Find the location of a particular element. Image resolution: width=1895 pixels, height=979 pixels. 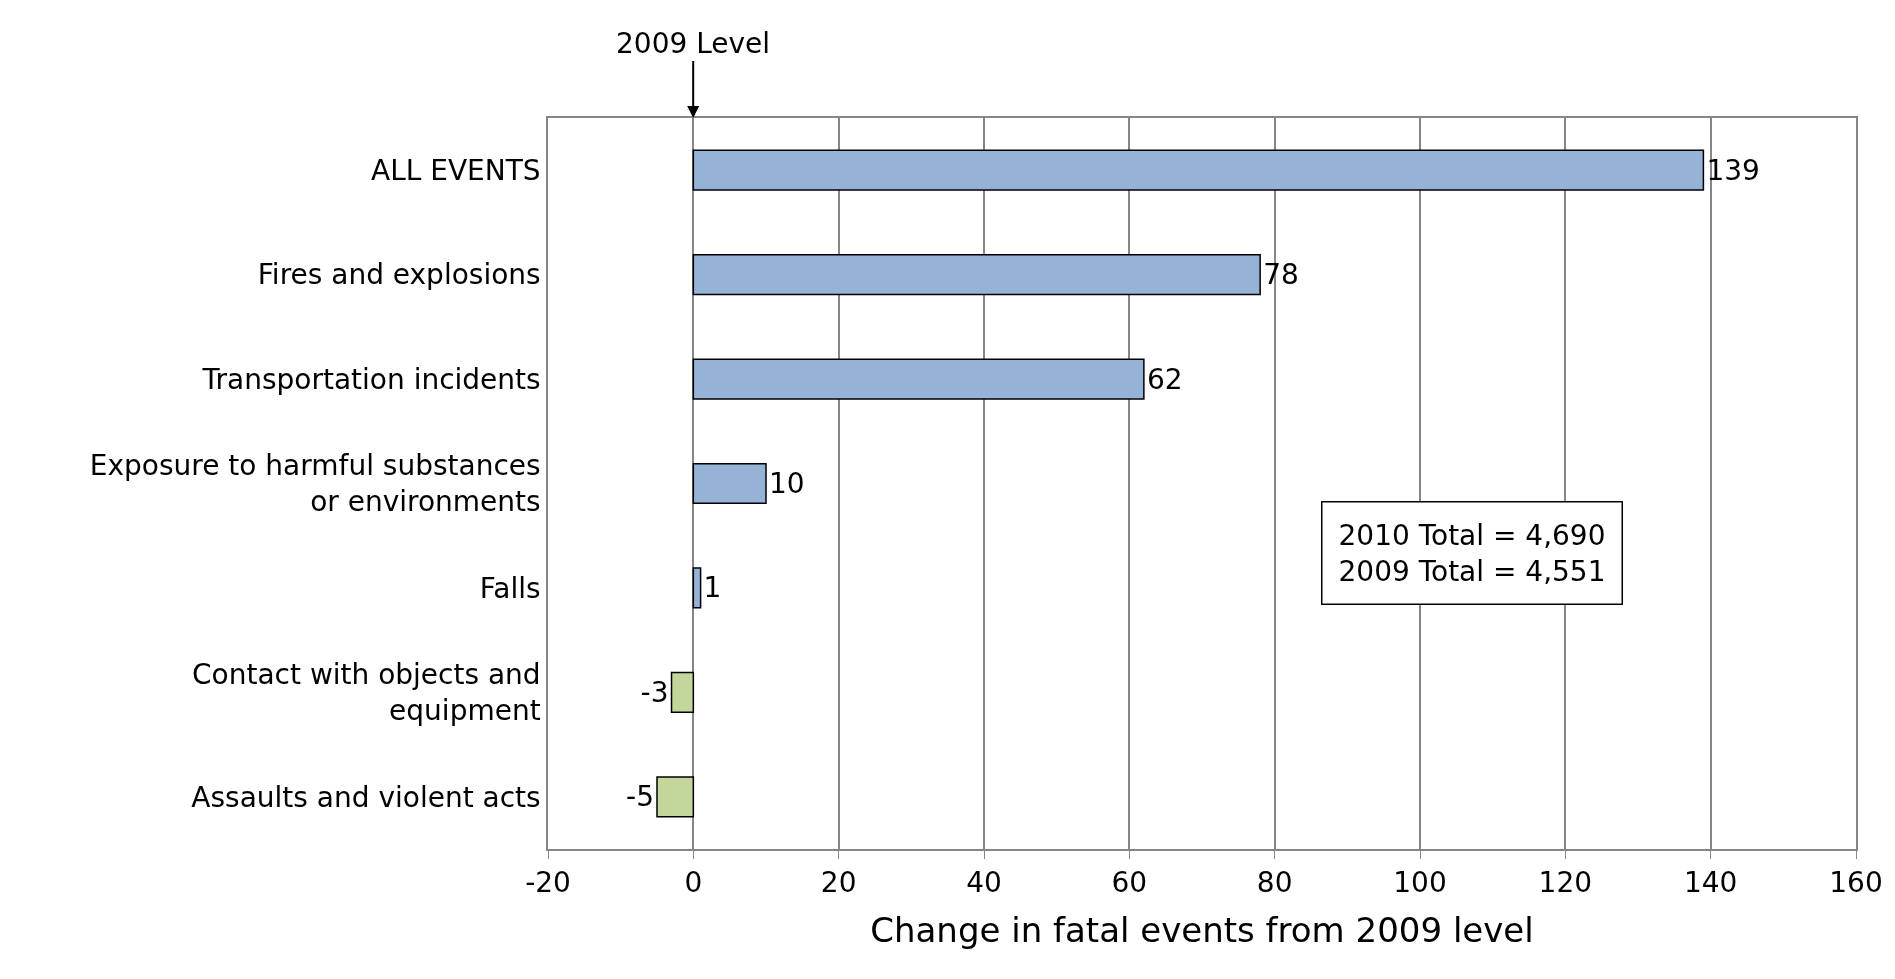

y-tick-label: Contact with objects and equipment is located at coordinates (366, 692).